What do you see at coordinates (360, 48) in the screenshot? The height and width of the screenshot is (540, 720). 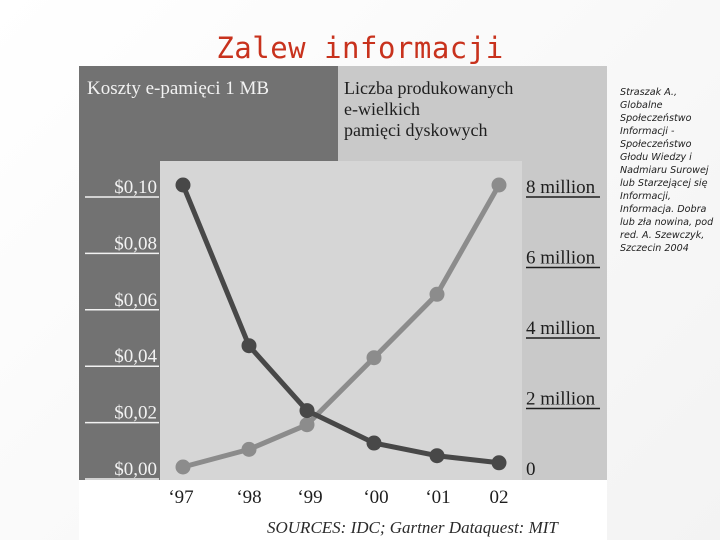 I see `slide-title: Zalew informacji` at bounding box center [360, 48].